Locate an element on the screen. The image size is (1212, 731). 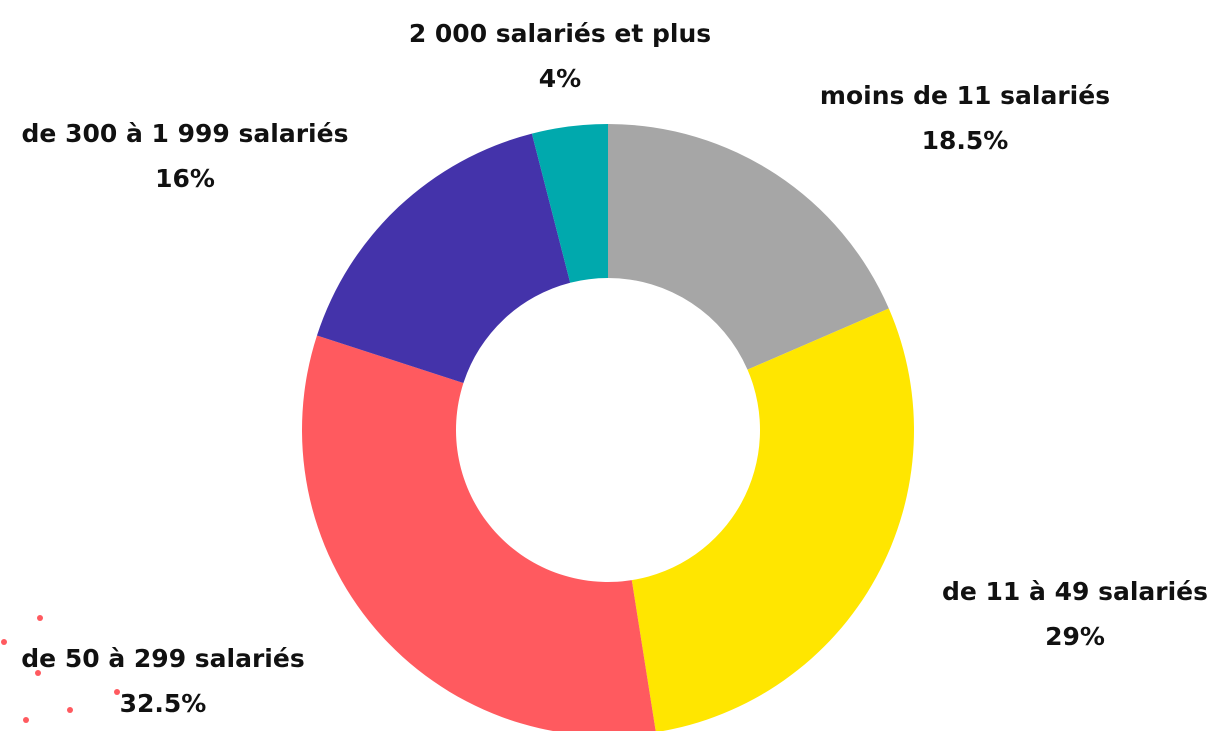
slice-value-label: 4% is located at coordinates (560, 78).